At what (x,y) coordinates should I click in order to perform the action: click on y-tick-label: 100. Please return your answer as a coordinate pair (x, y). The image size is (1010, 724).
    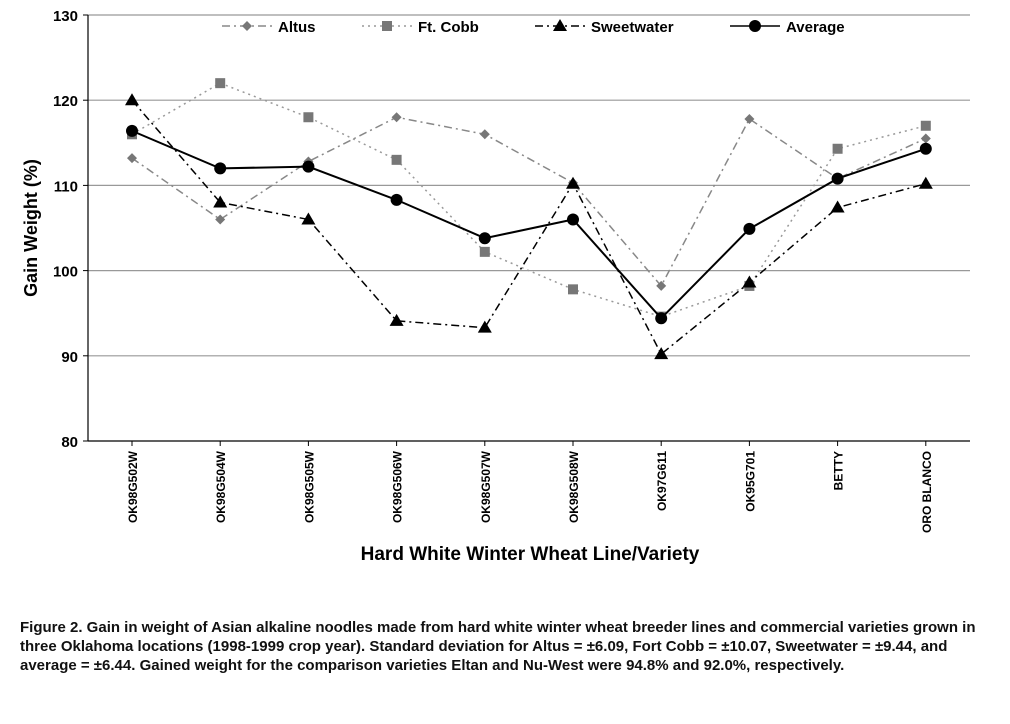
    Looking at the image, I should click on (65, 272).